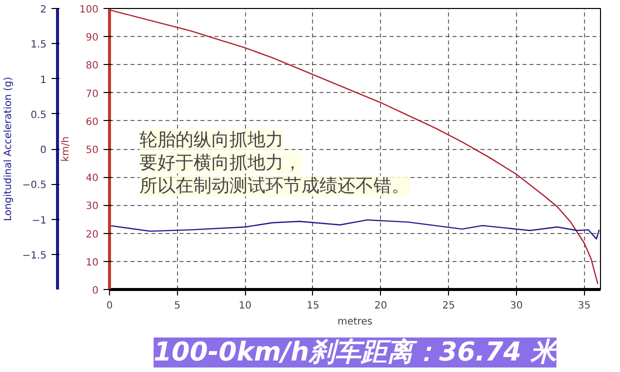 The height and width of the screenshot is (372, 620). I want to click on y2-tick-label: 0, so click(43, 150).